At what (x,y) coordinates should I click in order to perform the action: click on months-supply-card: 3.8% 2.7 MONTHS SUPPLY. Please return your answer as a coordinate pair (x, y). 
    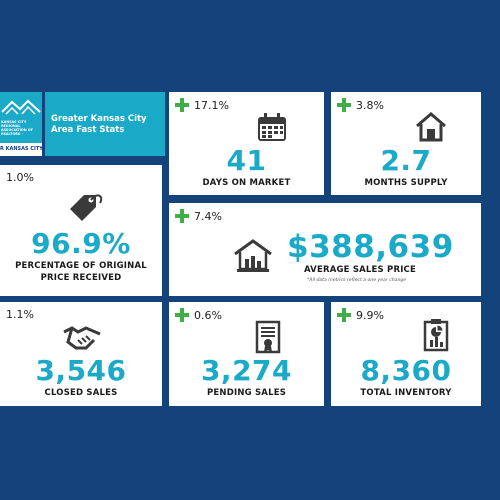
    Looking at the image, I should click on (406, 143).